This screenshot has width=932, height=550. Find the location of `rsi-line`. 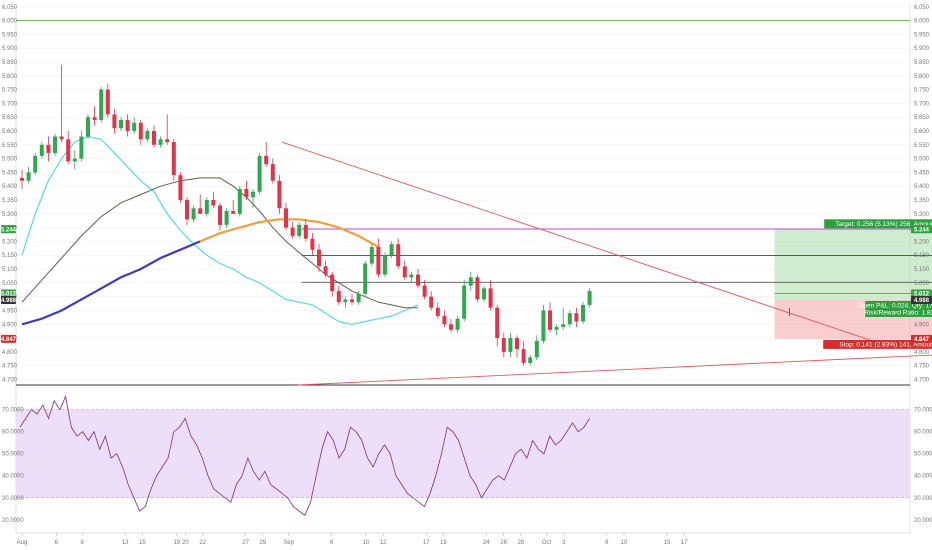

rsi-line is located at coordinates (304, 455).